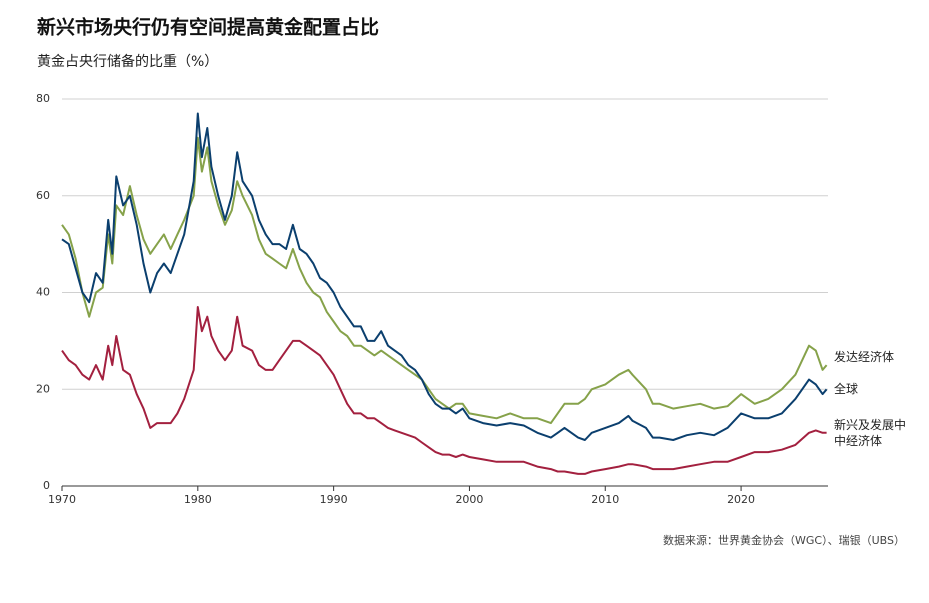  I want to click on y-tick-label: 80, so click(43, 98).